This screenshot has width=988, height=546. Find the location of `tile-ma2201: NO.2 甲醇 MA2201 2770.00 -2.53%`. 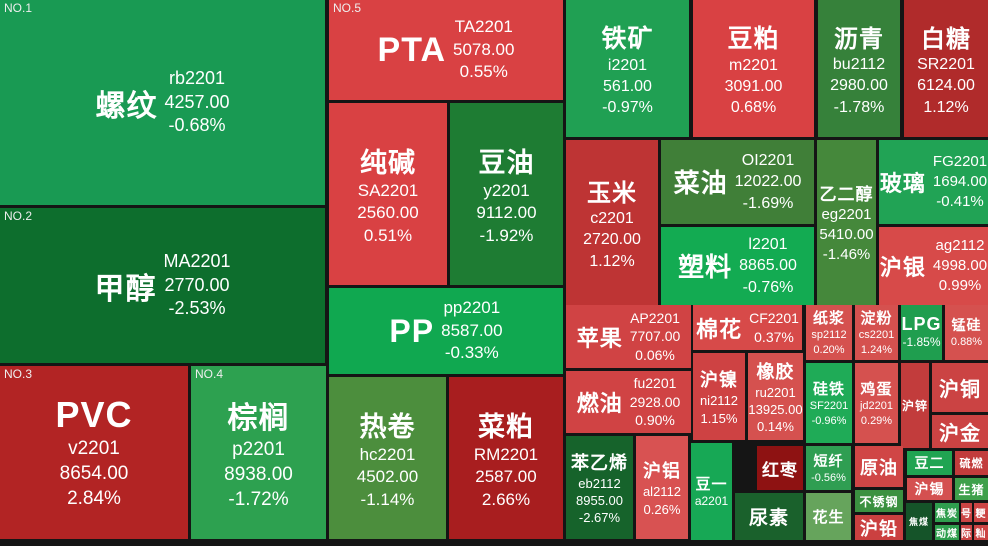

tile-ma2201: NO.2 甲醇 MA2201 2770.00 -2.53% is located at coordinates (162, 285).